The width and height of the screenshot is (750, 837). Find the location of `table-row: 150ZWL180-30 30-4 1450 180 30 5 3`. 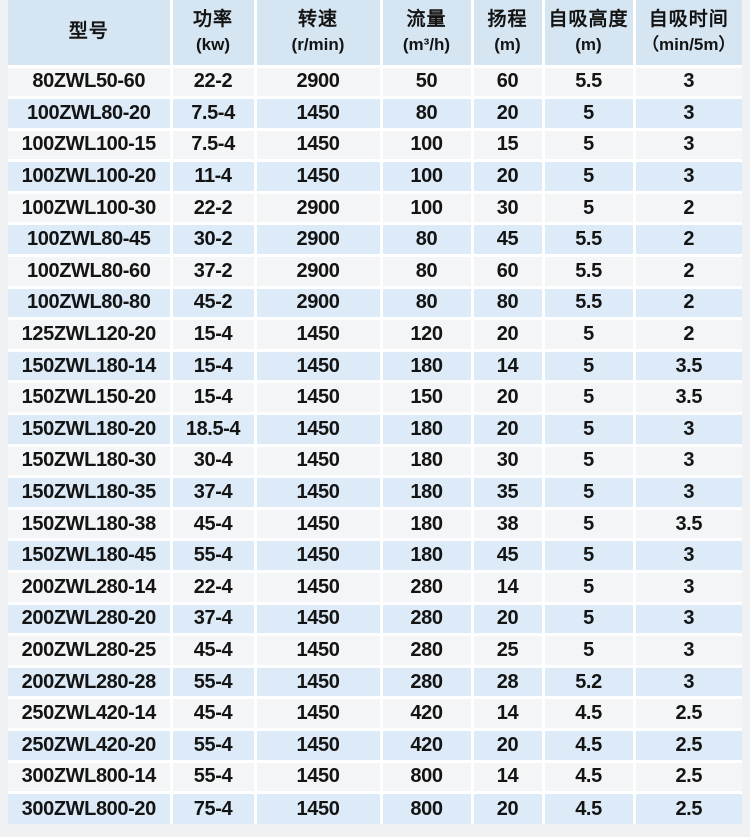

table-row: 150ZWL180-30 30-4 1450 180 30 5 3 is located at coordinates (375, 462).